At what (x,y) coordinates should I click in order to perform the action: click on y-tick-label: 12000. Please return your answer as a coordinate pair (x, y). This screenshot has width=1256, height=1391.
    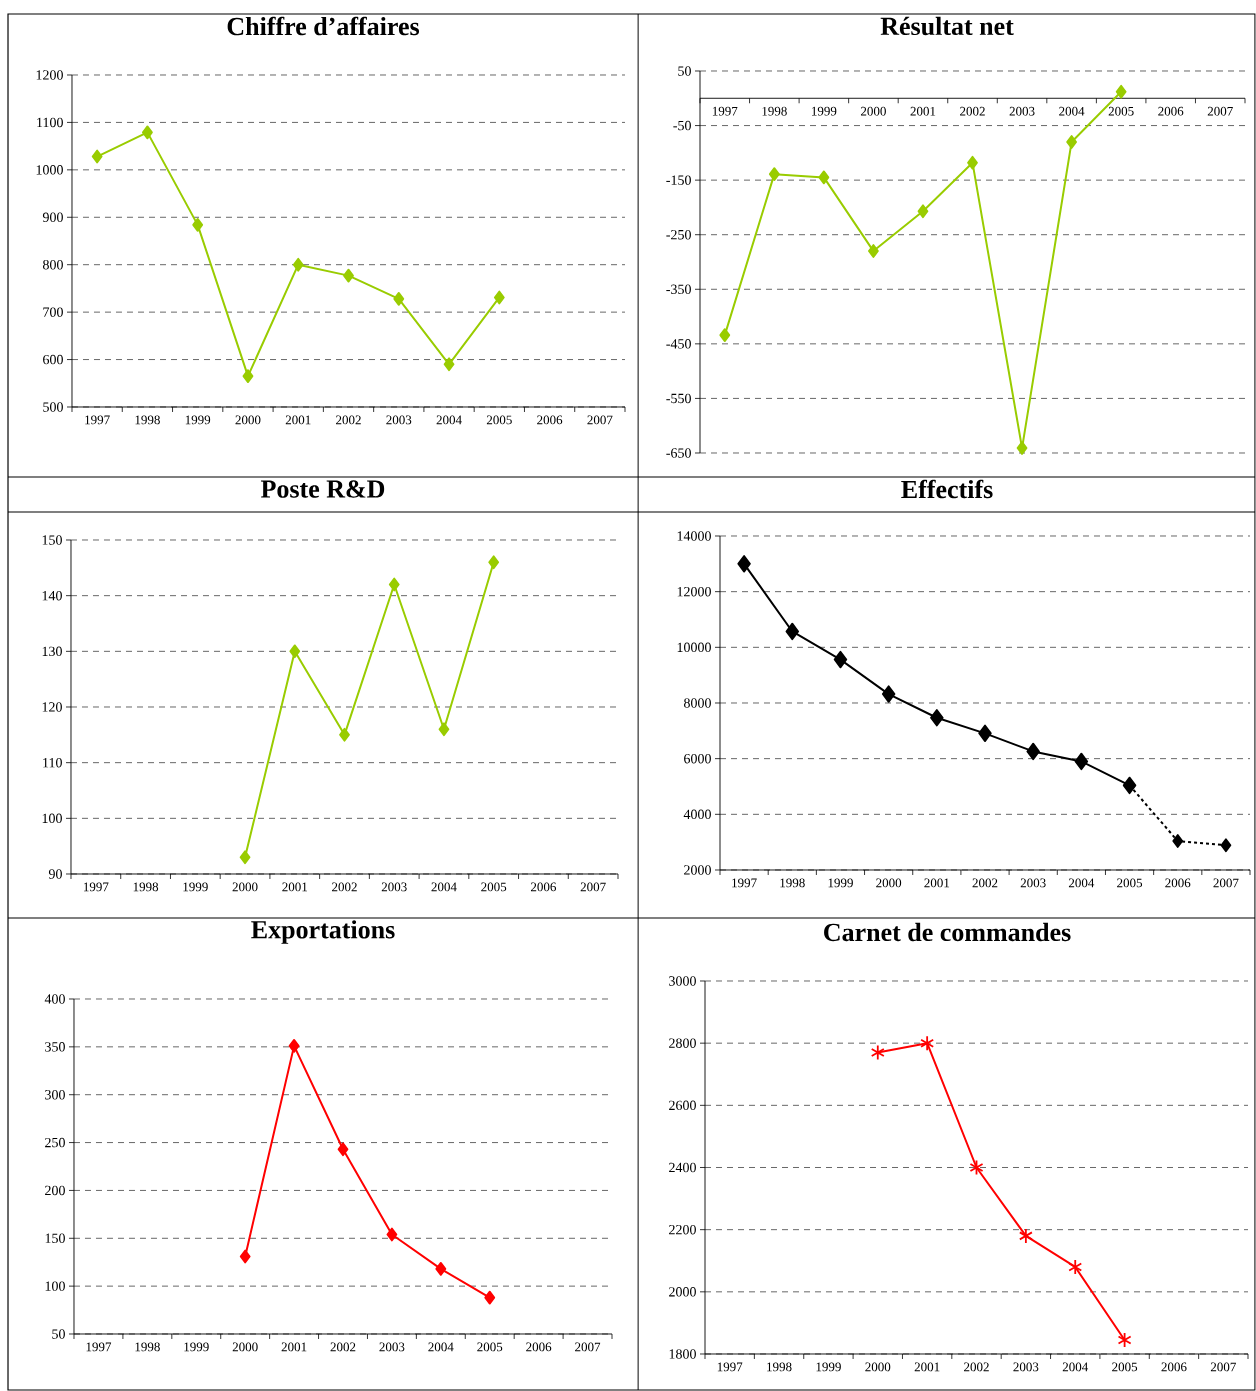
    Looking at the image, I should click on (694, 591).